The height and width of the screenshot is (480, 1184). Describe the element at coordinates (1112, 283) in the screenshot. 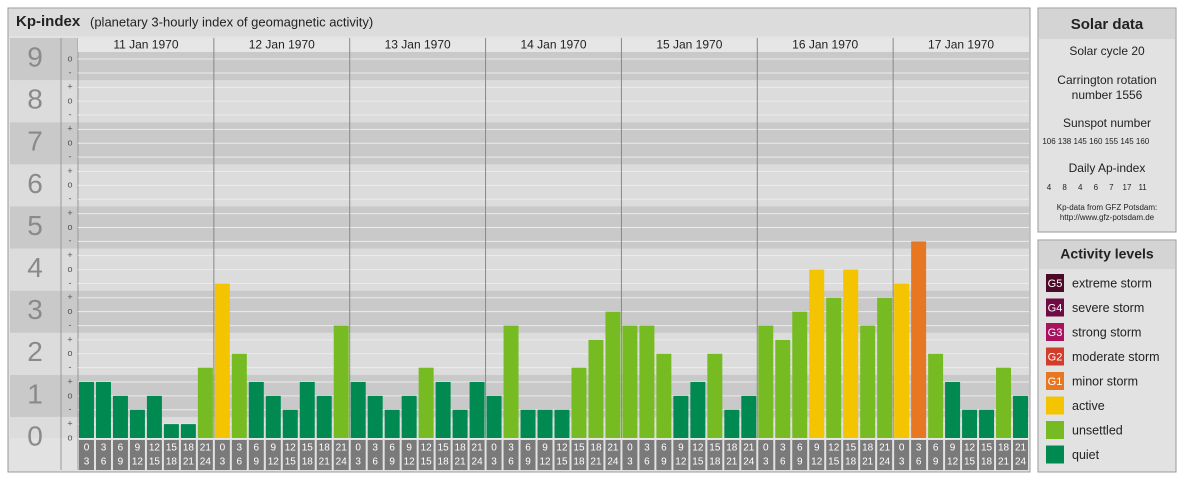

I see `legend-label: extreme storm` at that location.